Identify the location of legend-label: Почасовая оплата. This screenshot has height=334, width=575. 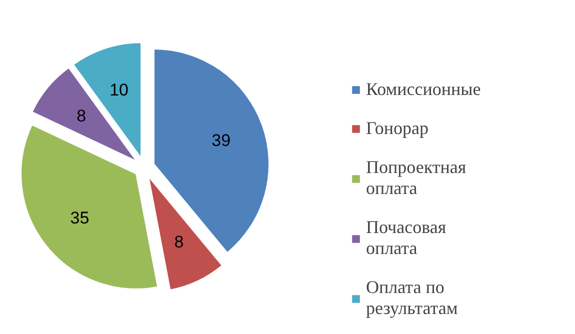
(406, 238).